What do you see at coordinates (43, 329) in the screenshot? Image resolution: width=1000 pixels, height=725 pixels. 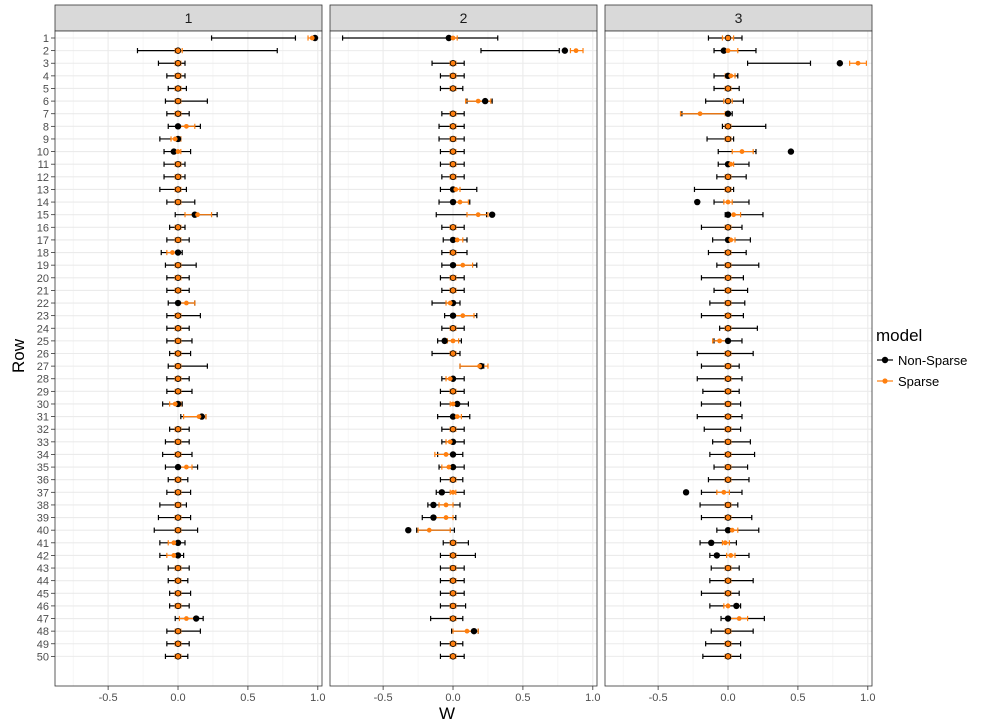 I see `row-label: 24` at bounding box center [43, 329].